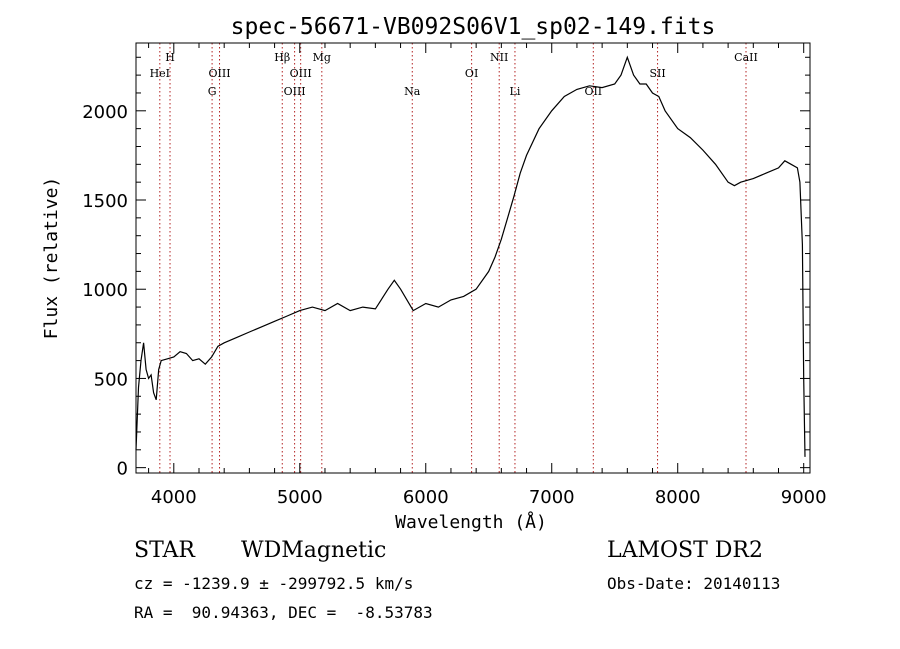  I want to click on x-tick-label: 4000, so click(174, 497).